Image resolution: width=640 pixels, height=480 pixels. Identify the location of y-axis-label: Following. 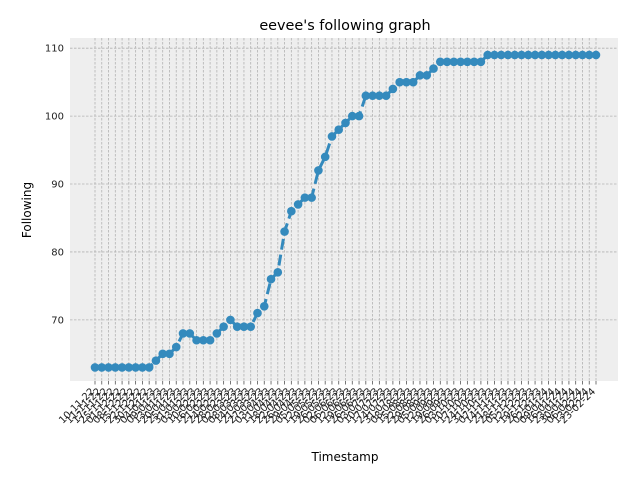
(27, 210).